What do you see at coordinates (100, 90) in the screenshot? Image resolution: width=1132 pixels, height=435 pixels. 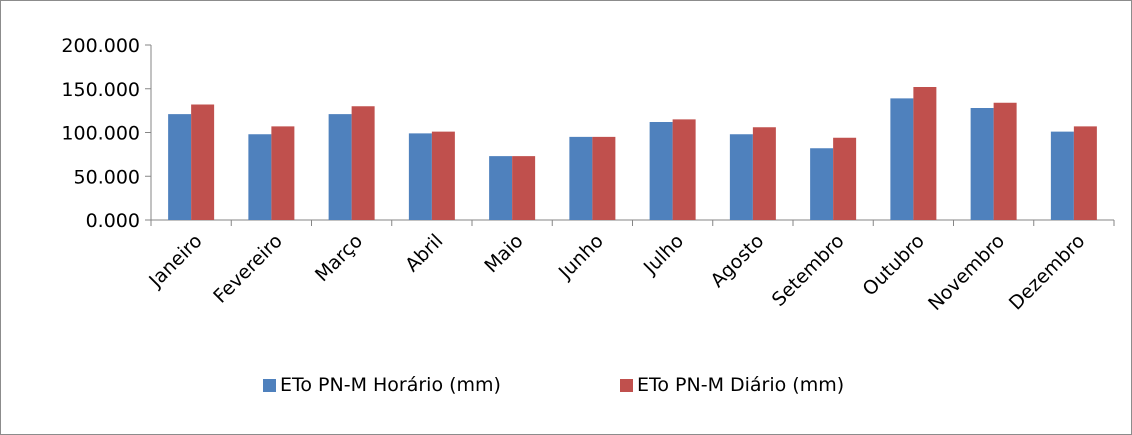 I see `y-tick-label: 150.000` at bounding box center [100, 90].